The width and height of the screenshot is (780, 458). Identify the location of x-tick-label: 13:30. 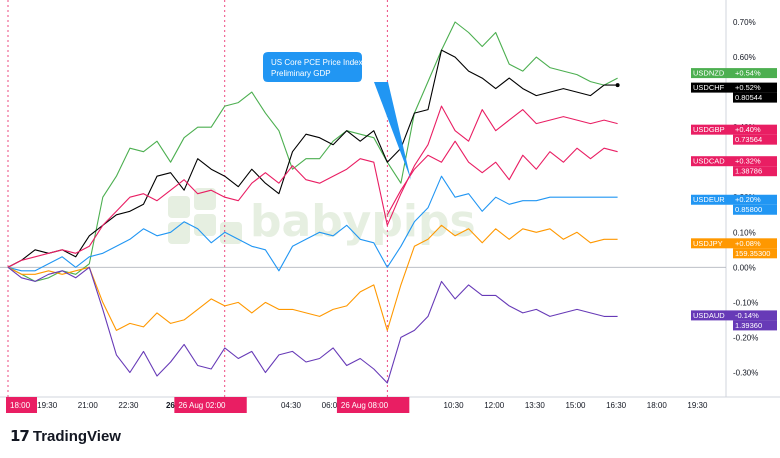
(535, 405).